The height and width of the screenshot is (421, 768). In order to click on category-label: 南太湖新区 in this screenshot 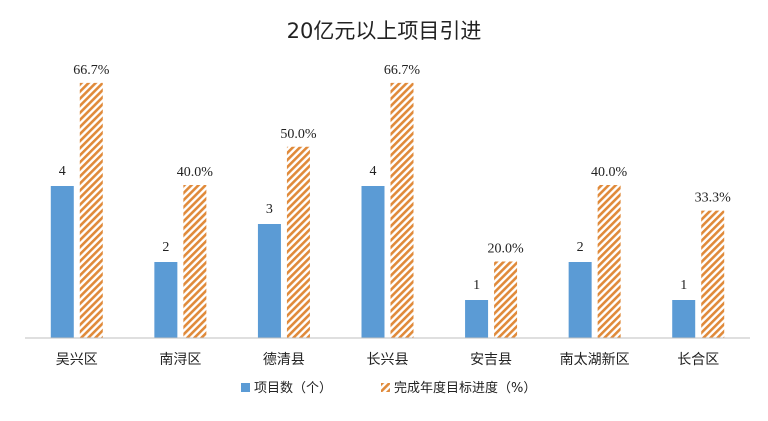, I will do `click(595, 360)`.